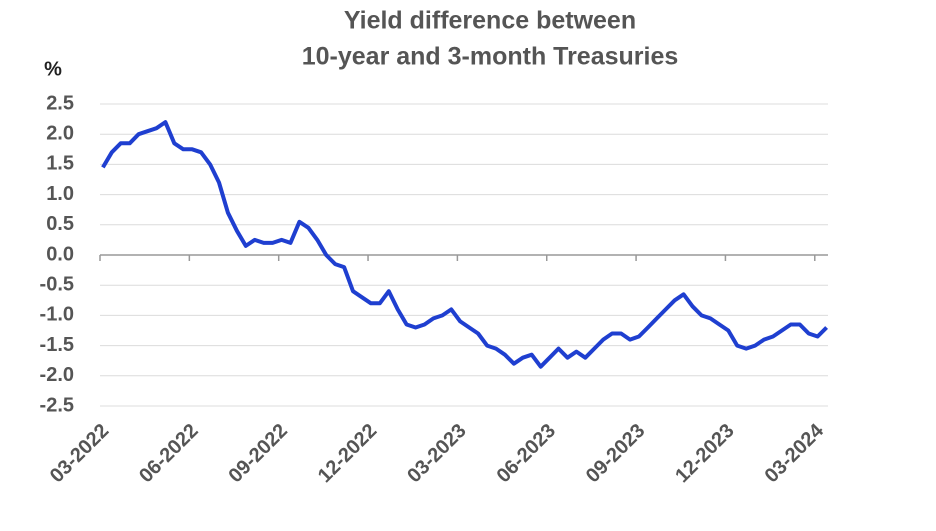 This screenshot has width=936, height=531. What do you see at coordinates (60, 103) in the screenshot?
I see `y-tick-label: 2.5` at bounding box center [60, 103].